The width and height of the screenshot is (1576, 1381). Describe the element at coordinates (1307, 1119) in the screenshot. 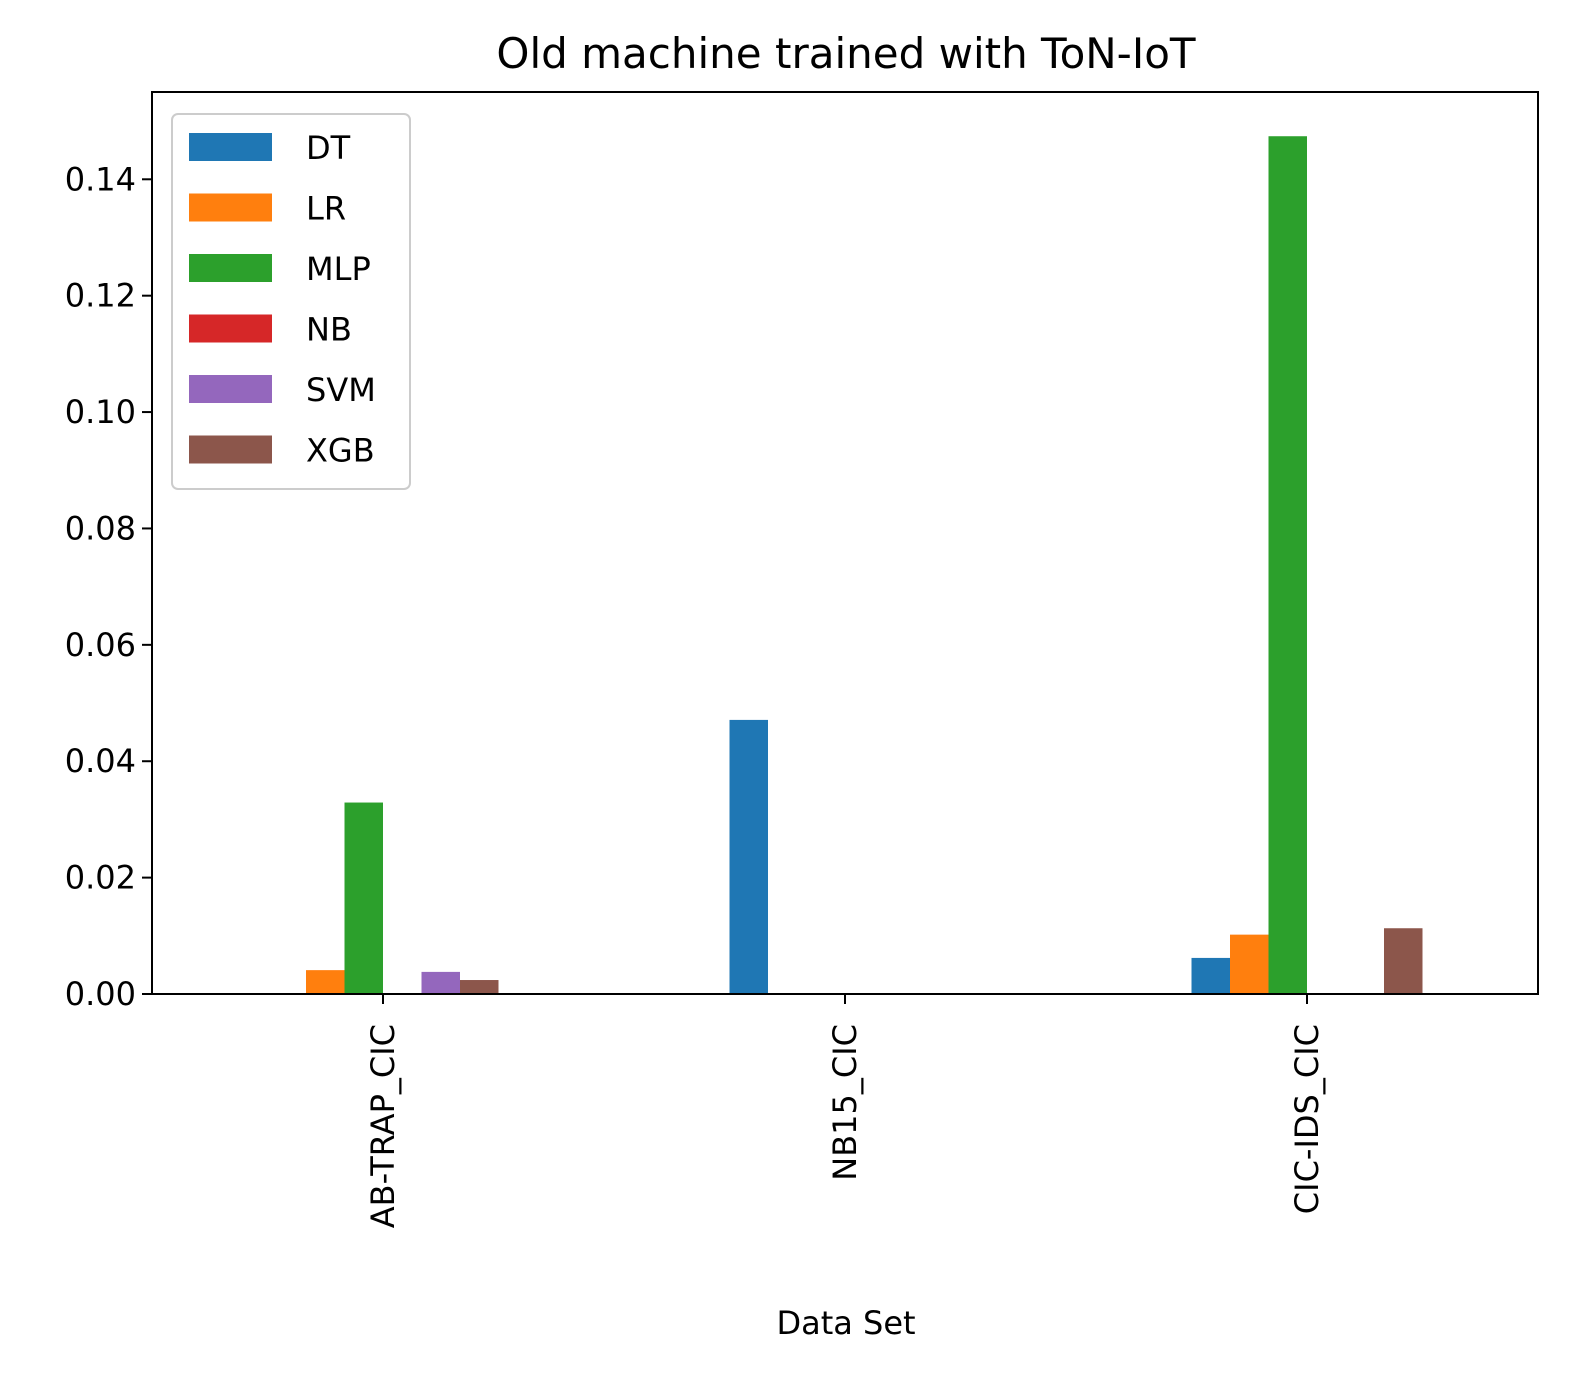

I see `x-tick-label: CIC-IDS_CIC` at that location.